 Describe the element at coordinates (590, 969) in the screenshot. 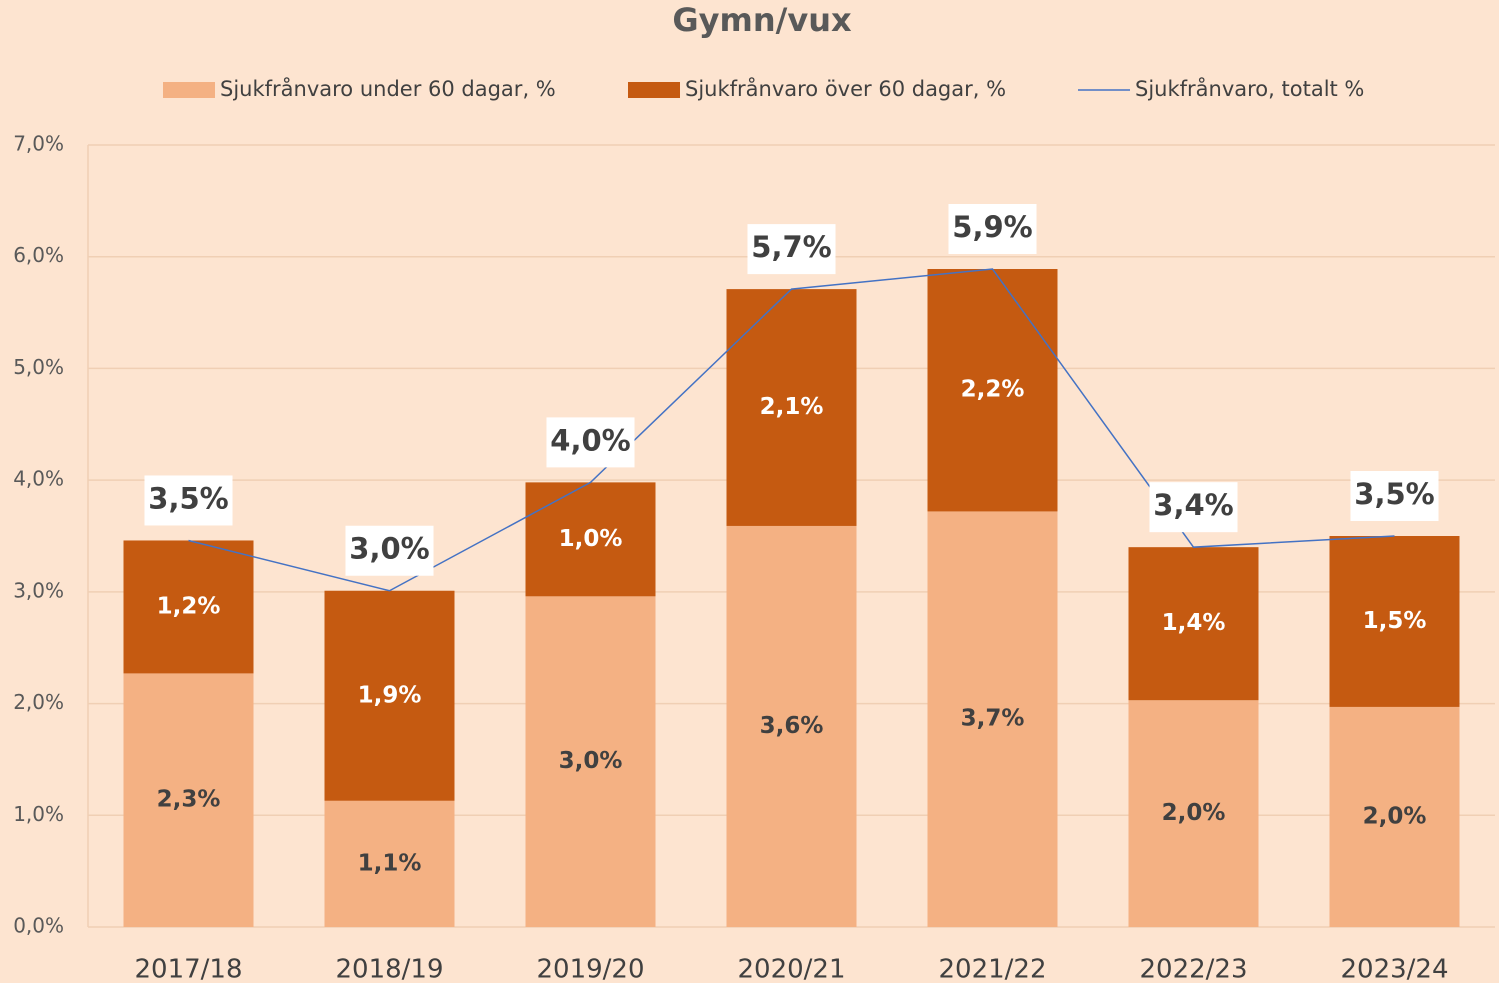

I see `x-tick-label: 2019/20` at that location.